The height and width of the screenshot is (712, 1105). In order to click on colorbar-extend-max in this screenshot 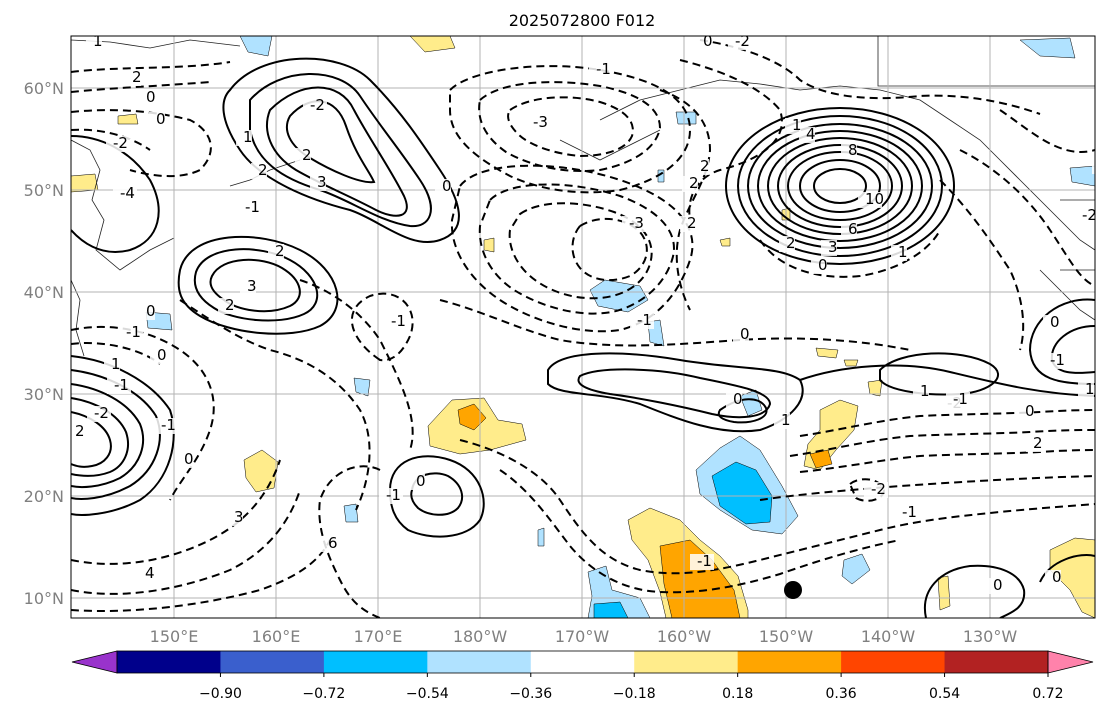, I will do `click(1070, 662)`.